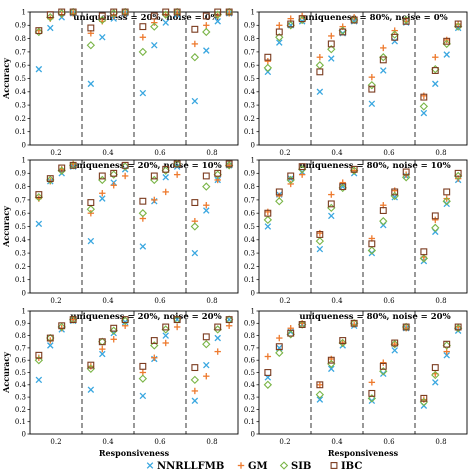  What do you see at coordinates (20, 106) in the screenshot?
I see `y-tick-label: 0.3` at bounding box center [20, 106].